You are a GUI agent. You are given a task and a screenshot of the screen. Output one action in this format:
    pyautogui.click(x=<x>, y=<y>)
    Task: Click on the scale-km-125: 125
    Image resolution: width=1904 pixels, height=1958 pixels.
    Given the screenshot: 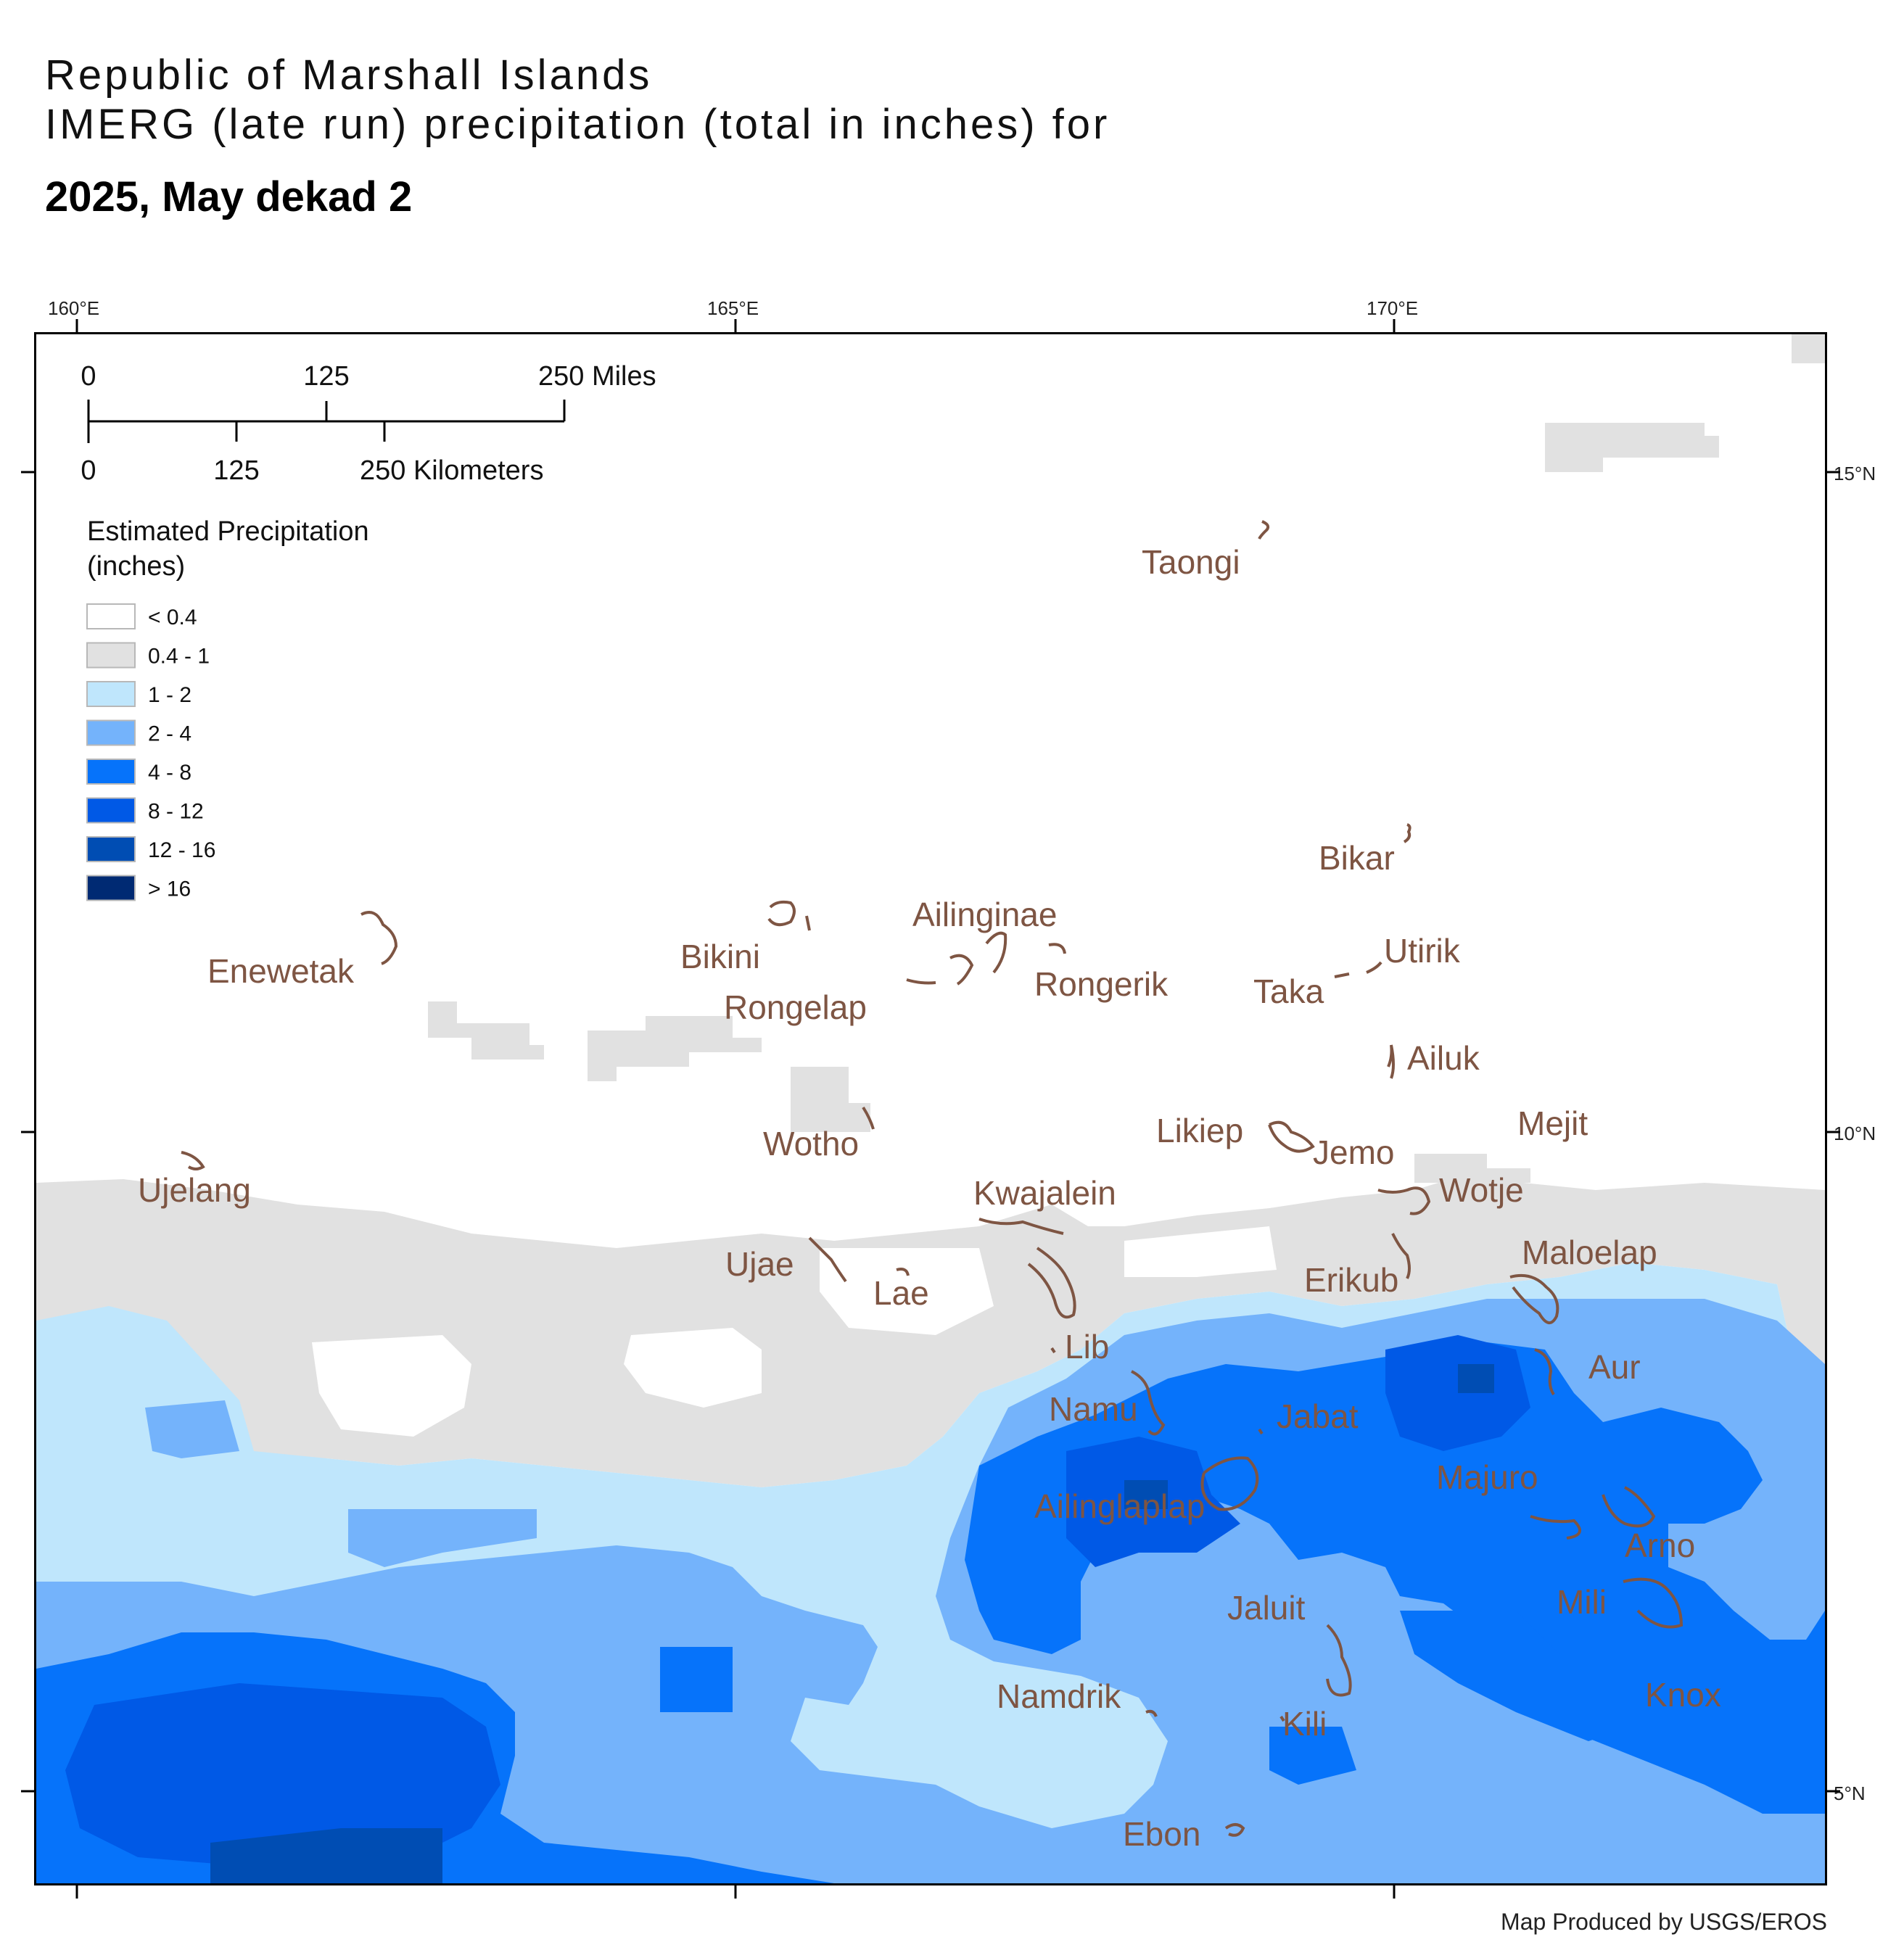 What is the action you would take?
    pyautogui.click(x=236, y=471)
    